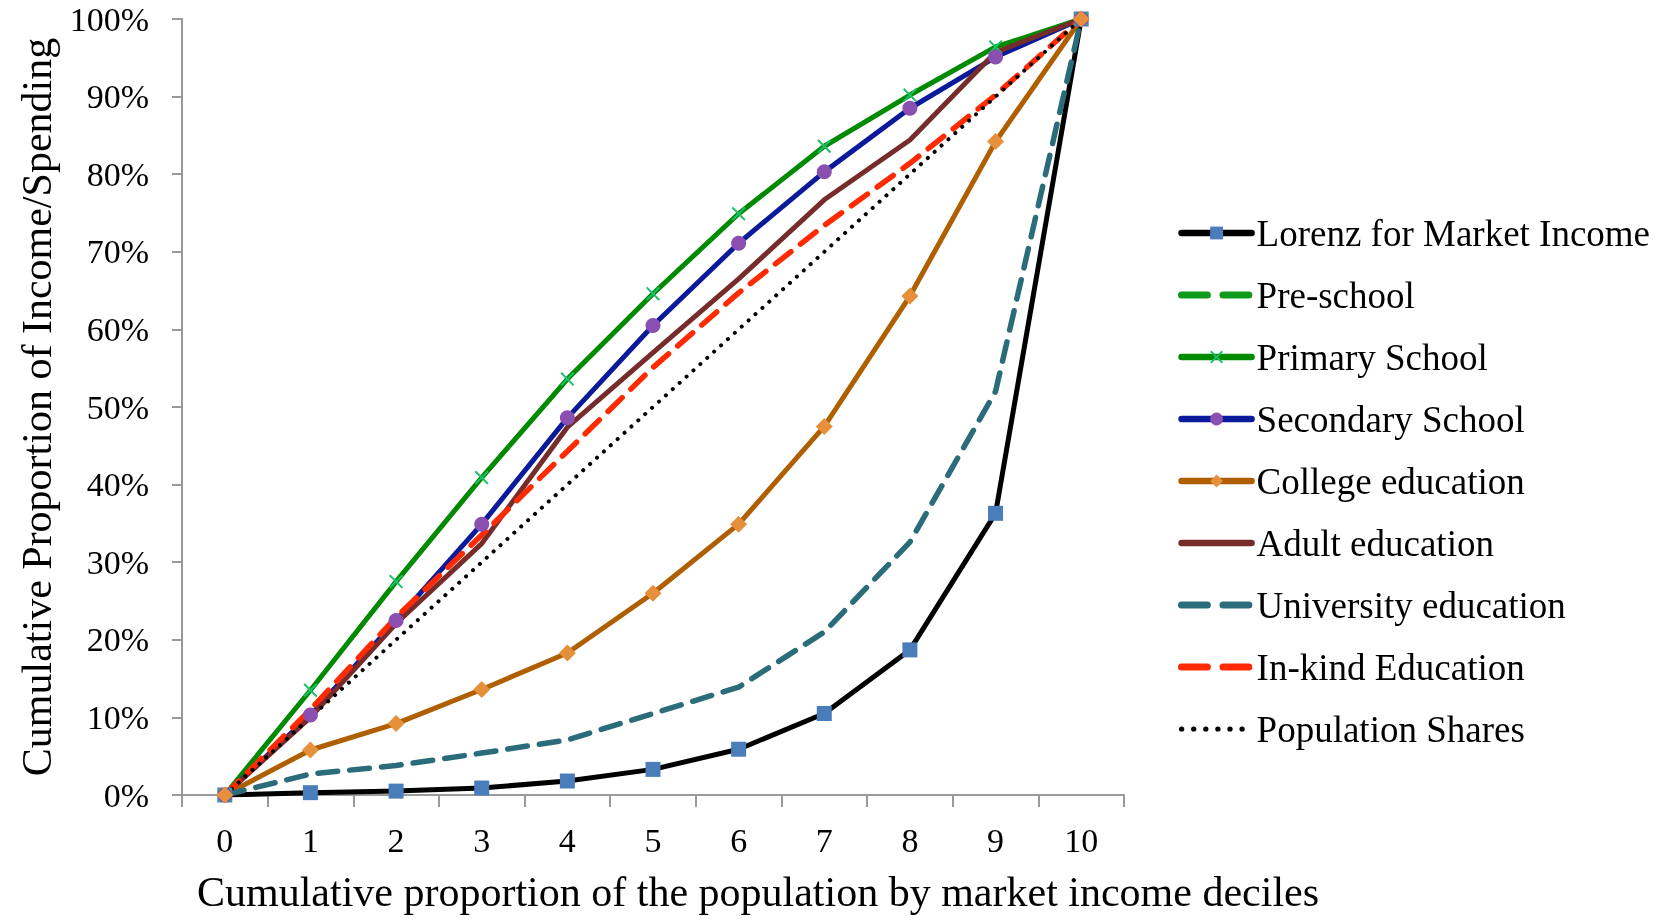 The height and width of the screenshot is (921, 1665). I want to click on x-tick-label: 7, so click(824, 840).